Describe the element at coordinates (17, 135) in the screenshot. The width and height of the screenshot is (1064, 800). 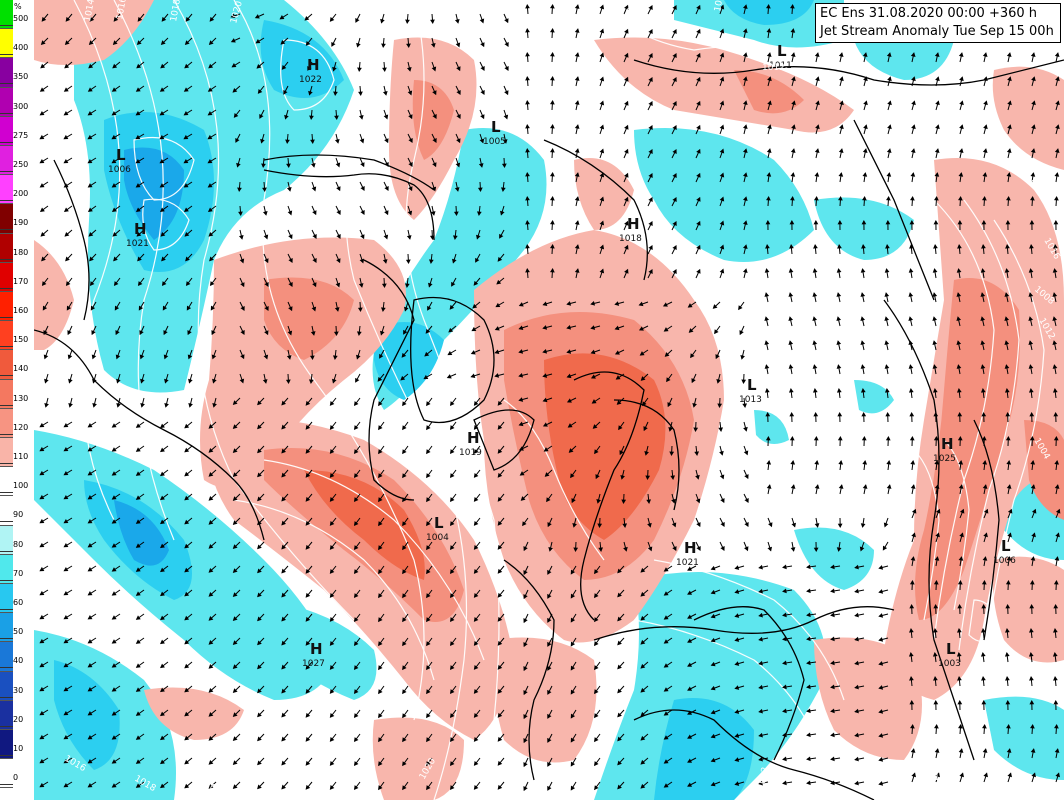
I see `legend-entry: 275` at that location.